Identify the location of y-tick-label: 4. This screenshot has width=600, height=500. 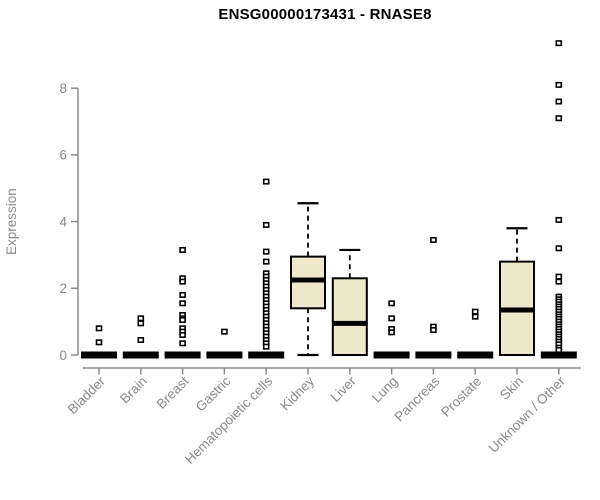
(63, 221).